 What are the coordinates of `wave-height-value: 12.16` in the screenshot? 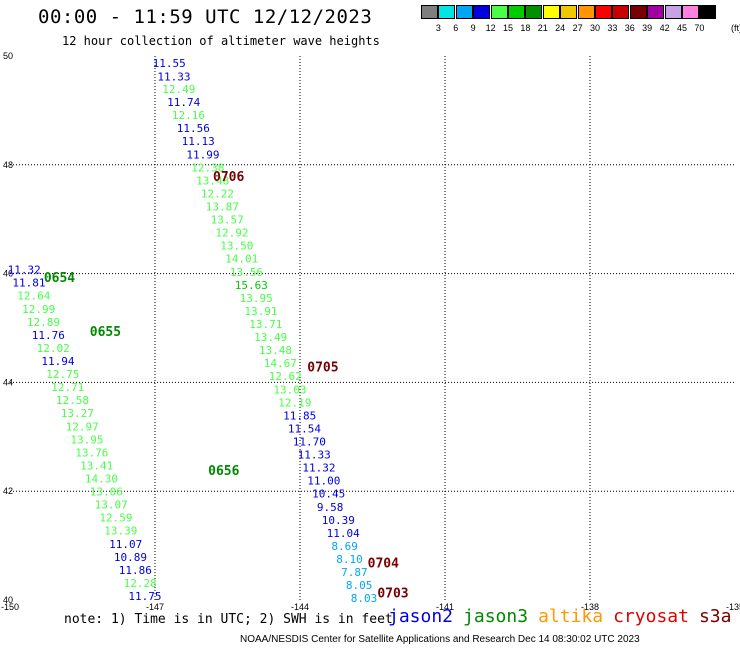 It's located at (188, 115).